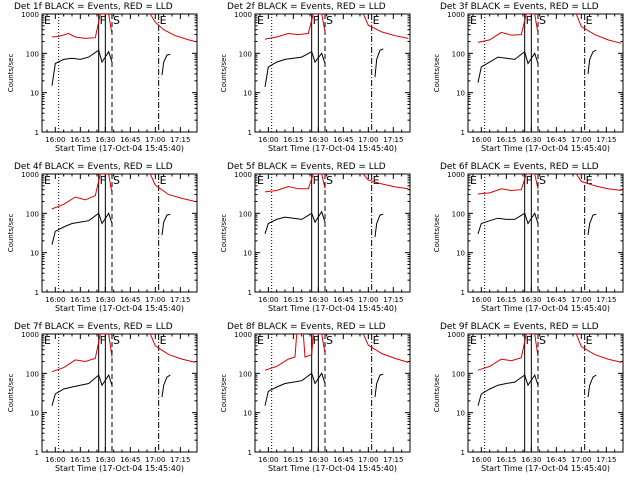 The height and width of the screenshot is (480, 640). I want to click on chart-title: Det 3f BLACK = Events, RED = LLD, so click(519, 7).